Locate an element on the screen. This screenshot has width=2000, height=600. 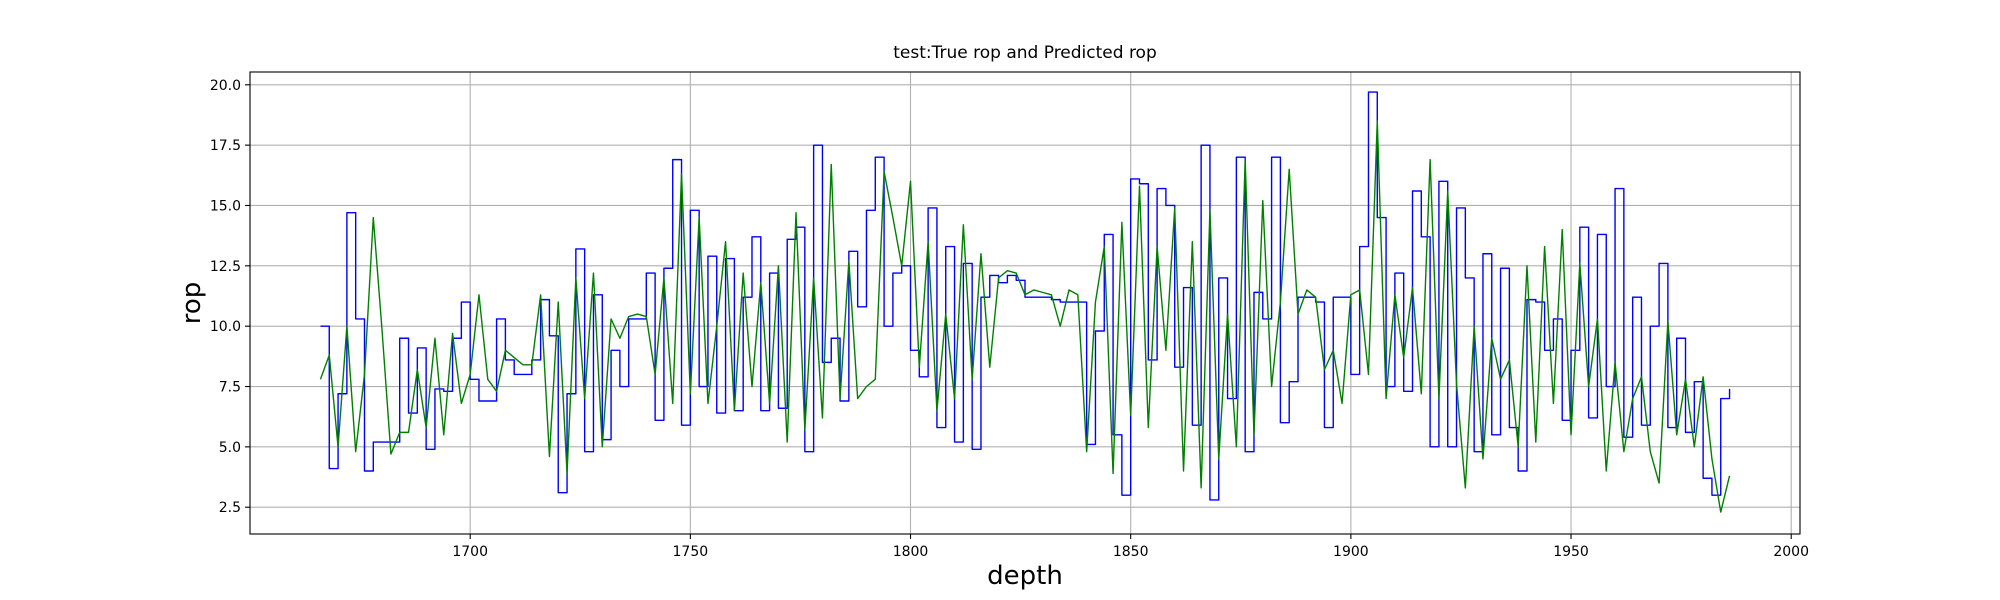
y-axis-label: rop is located at coordinates (192, 303).